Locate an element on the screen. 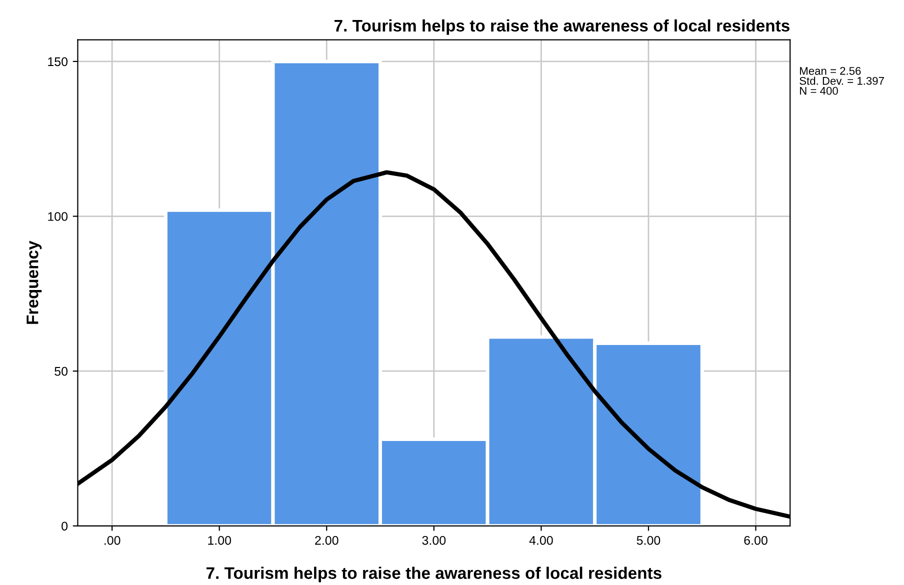 The width and height of the screenshot is (904, 585). x-tick-label: 5.00 is located at coordinates (648, 540).